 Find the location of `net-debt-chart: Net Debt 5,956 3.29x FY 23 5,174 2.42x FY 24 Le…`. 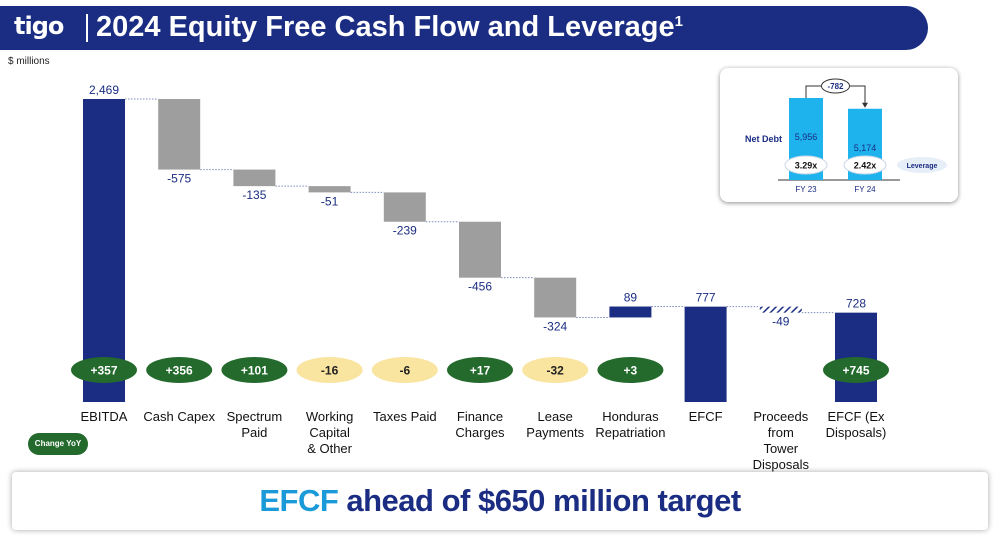

net-debt-chart: Net Debt 5,956 3.29x FY 23 5,174 2.42x FY 24 Le… is located at coordinates (846, 136).